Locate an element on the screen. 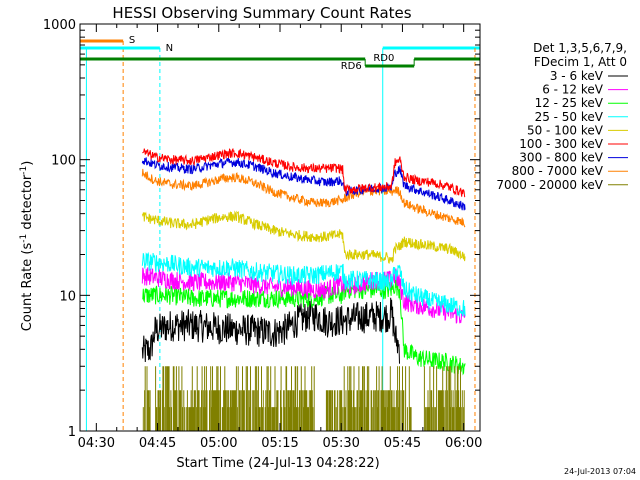 This screenshot has height=480, width=640. x-tick-label: 05:45 is located at coordinates (402, 443).